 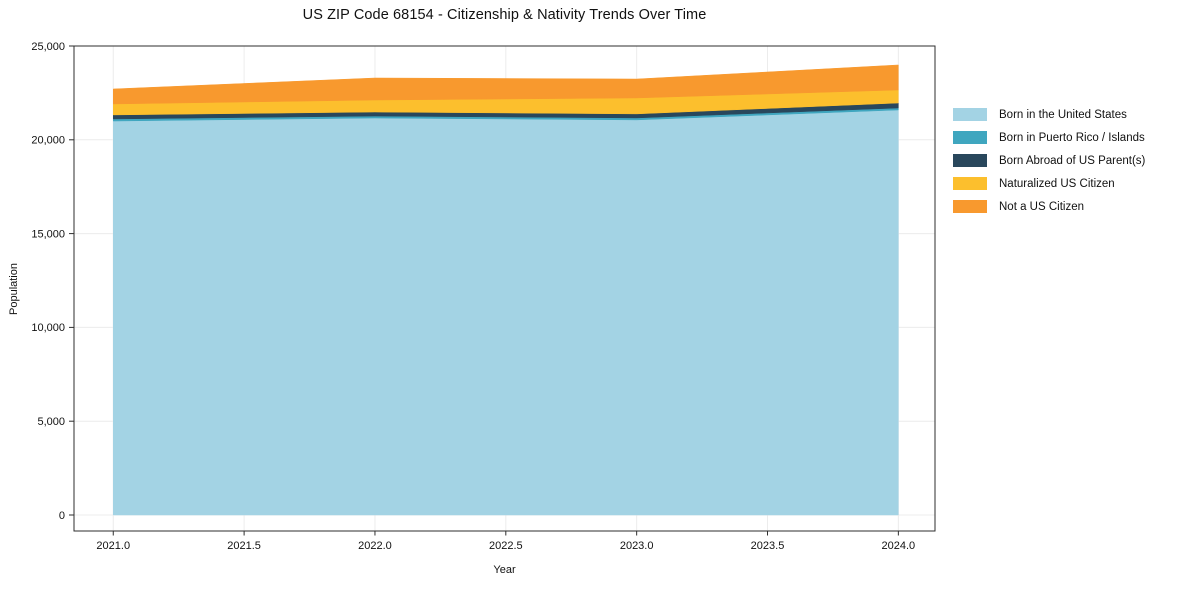 What do you see at coordinates (970, 183) in the screenshot?
I see `legend-swatch-naturalized` at bounding box center [970, 183].